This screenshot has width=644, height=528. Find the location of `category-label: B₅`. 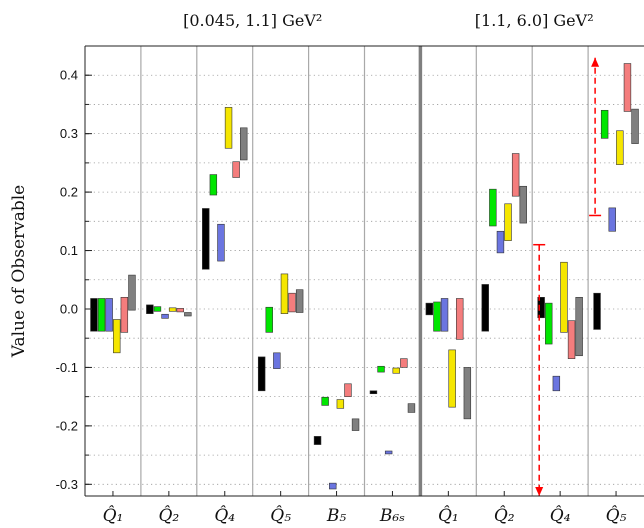

category-label: B₅ is located at coordinates (336, 516).